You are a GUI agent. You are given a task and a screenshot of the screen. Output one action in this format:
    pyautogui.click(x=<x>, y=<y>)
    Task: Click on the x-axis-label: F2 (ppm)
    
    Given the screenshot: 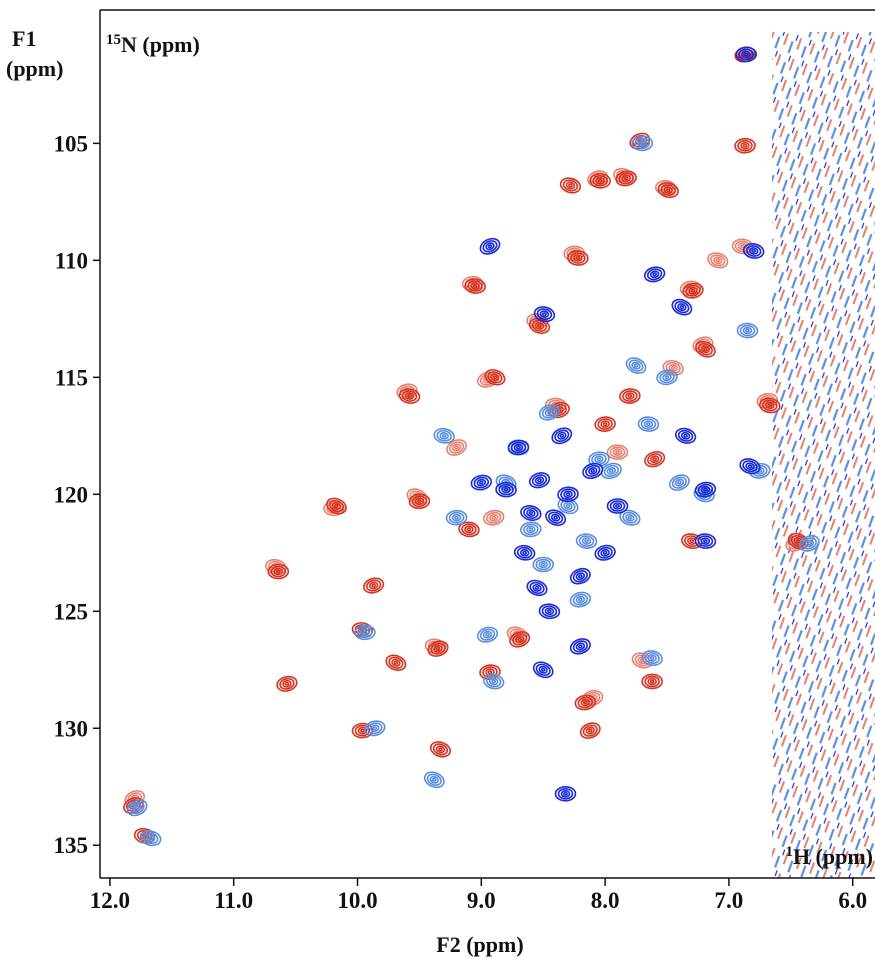 What is the action you would take?
    pyautogui.click(x=479, y=944)
    